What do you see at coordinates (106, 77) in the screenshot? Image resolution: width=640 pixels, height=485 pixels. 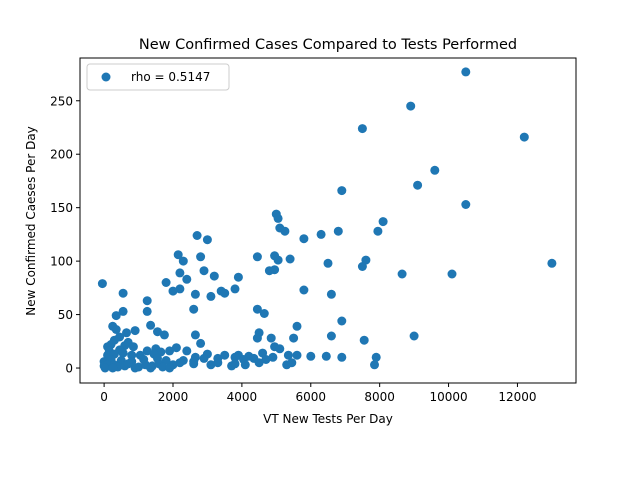 I see `legend-marker` at bounding box center [106, 77].